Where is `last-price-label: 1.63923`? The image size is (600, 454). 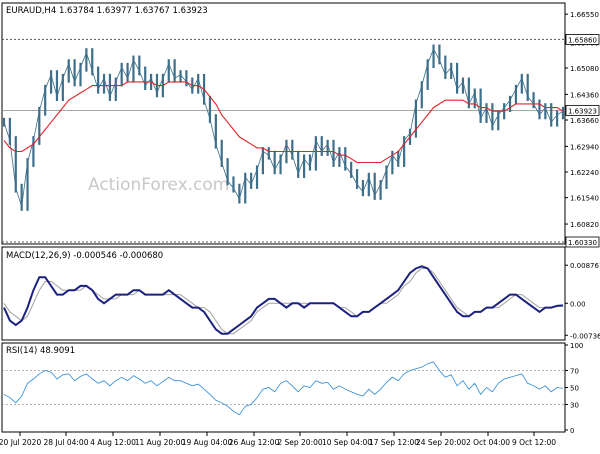
last-price-label: 1.63923 is located at coordinates (582, 111).